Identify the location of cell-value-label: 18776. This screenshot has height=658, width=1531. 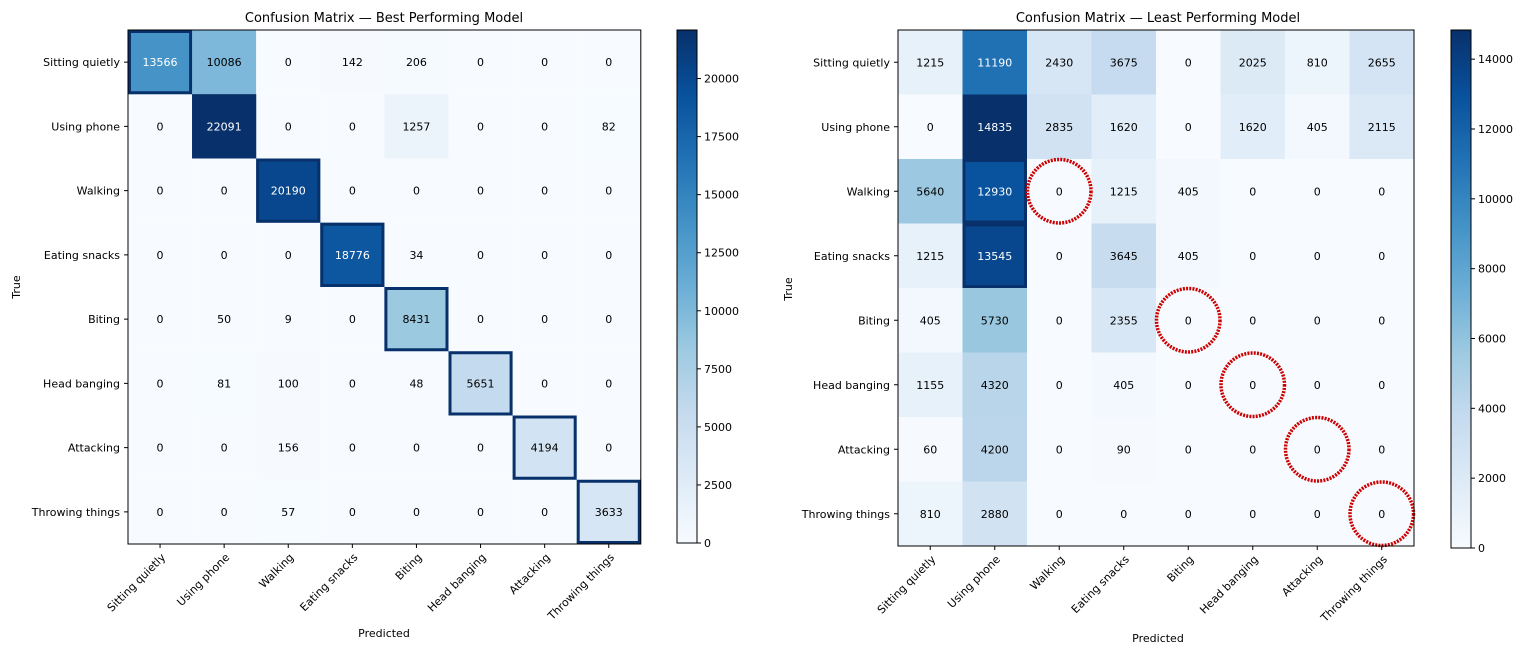
(352, 255).